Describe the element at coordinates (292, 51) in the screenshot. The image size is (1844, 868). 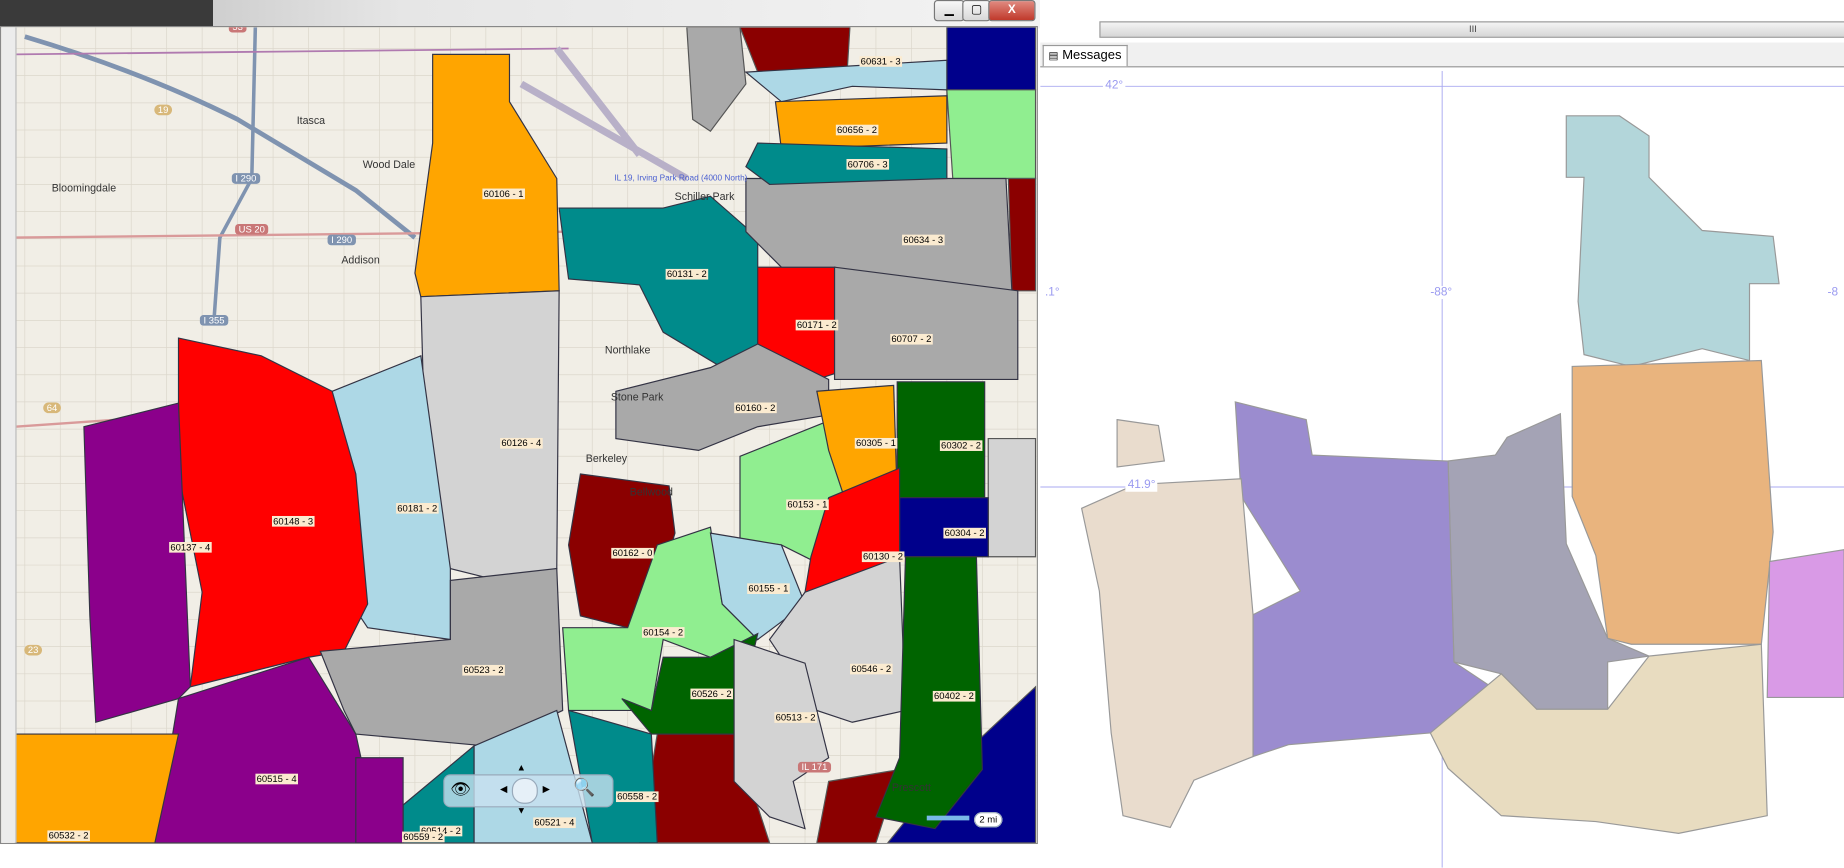
I see `boundary-line` at that location.